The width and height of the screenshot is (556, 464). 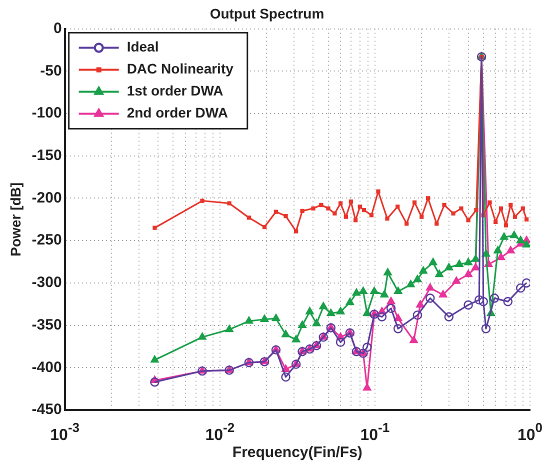 I want to click on y-tick-label: -50, so click(x=51, y=71).